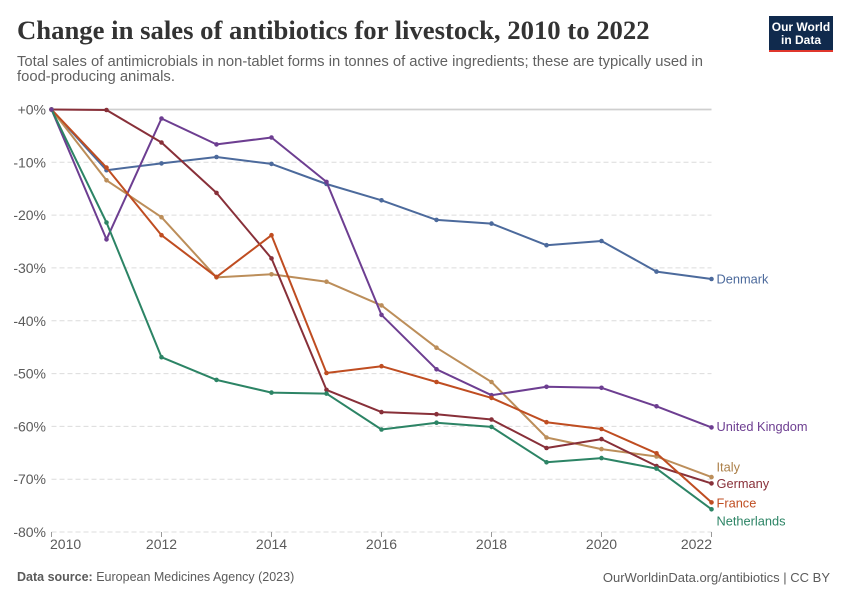 Image resolution: width=850 pixels, height=600 pixels. I want to click on svg-text: Italy, so click(729, 466).